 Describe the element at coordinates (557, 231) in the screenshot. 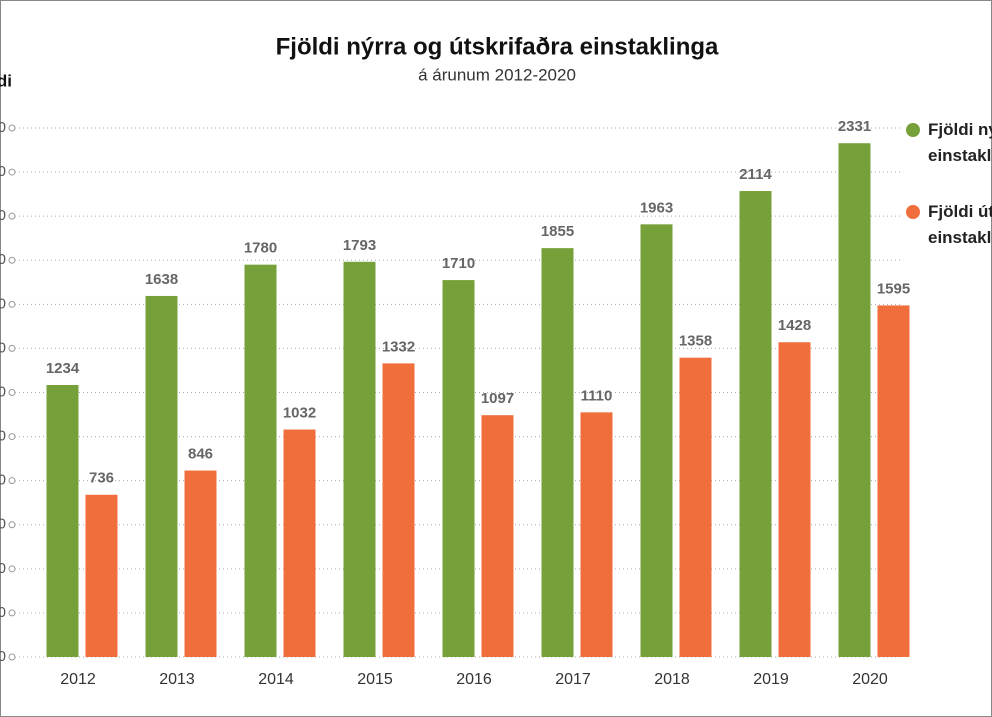

I see `value-label: 1855` at that location.